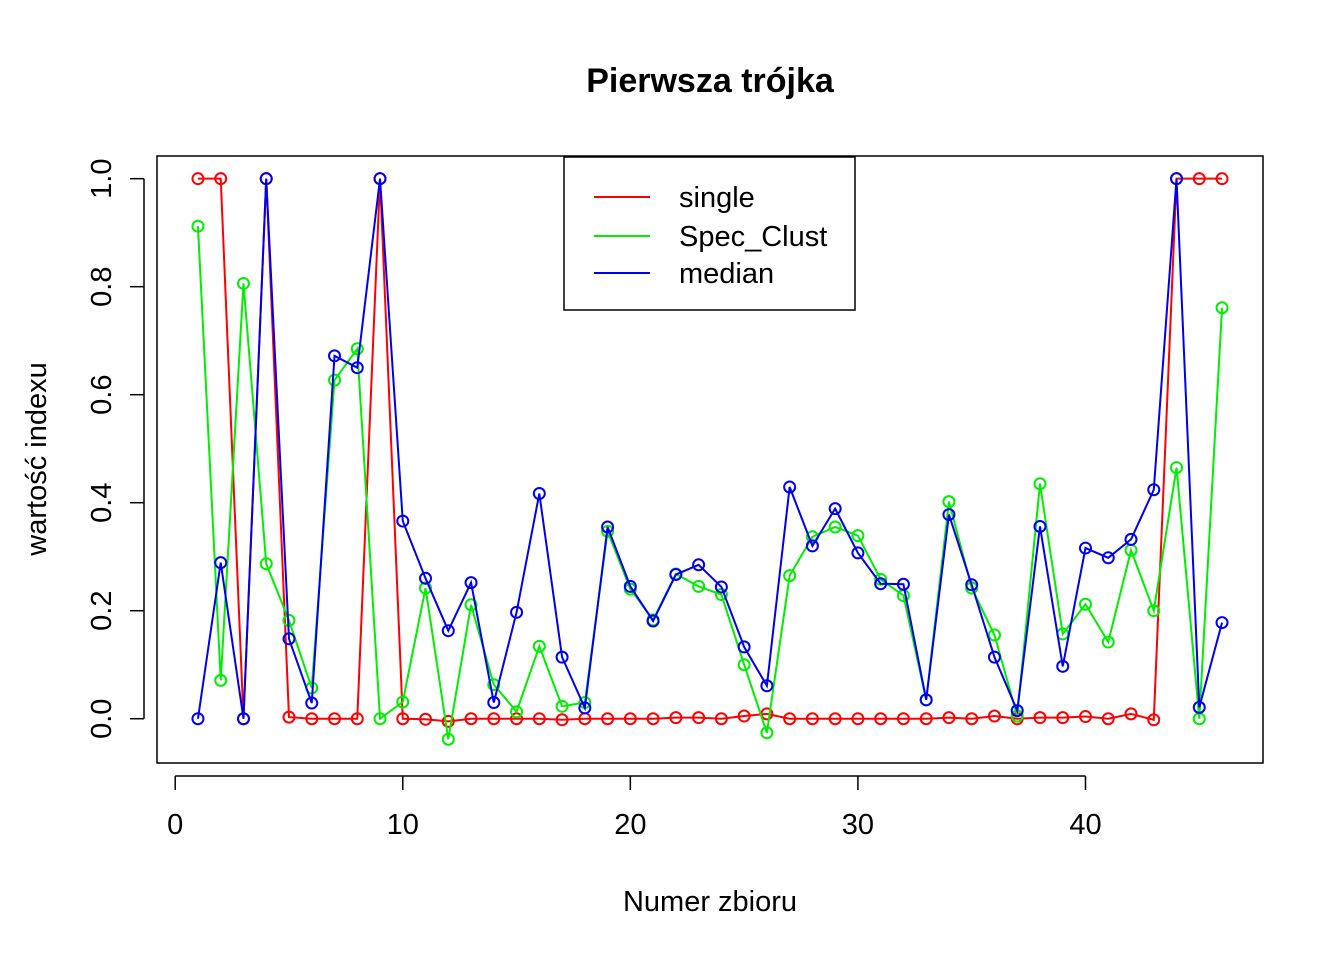  What do you see at coordinates (634, 808) in the screenshot?
I see `x-axis: 0 10 20 30 40` at bounding box center [634, 808].